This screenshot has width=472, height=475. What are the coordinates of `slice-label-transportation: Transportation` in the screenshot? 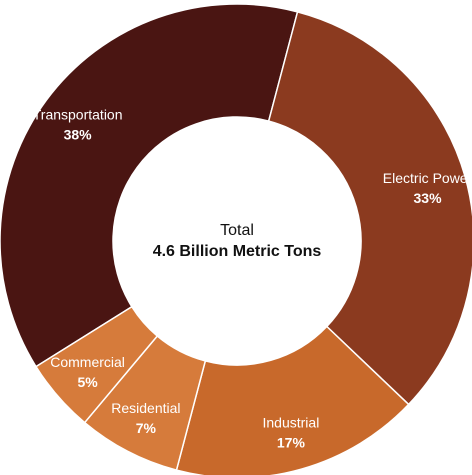 It's located at (78, 115).